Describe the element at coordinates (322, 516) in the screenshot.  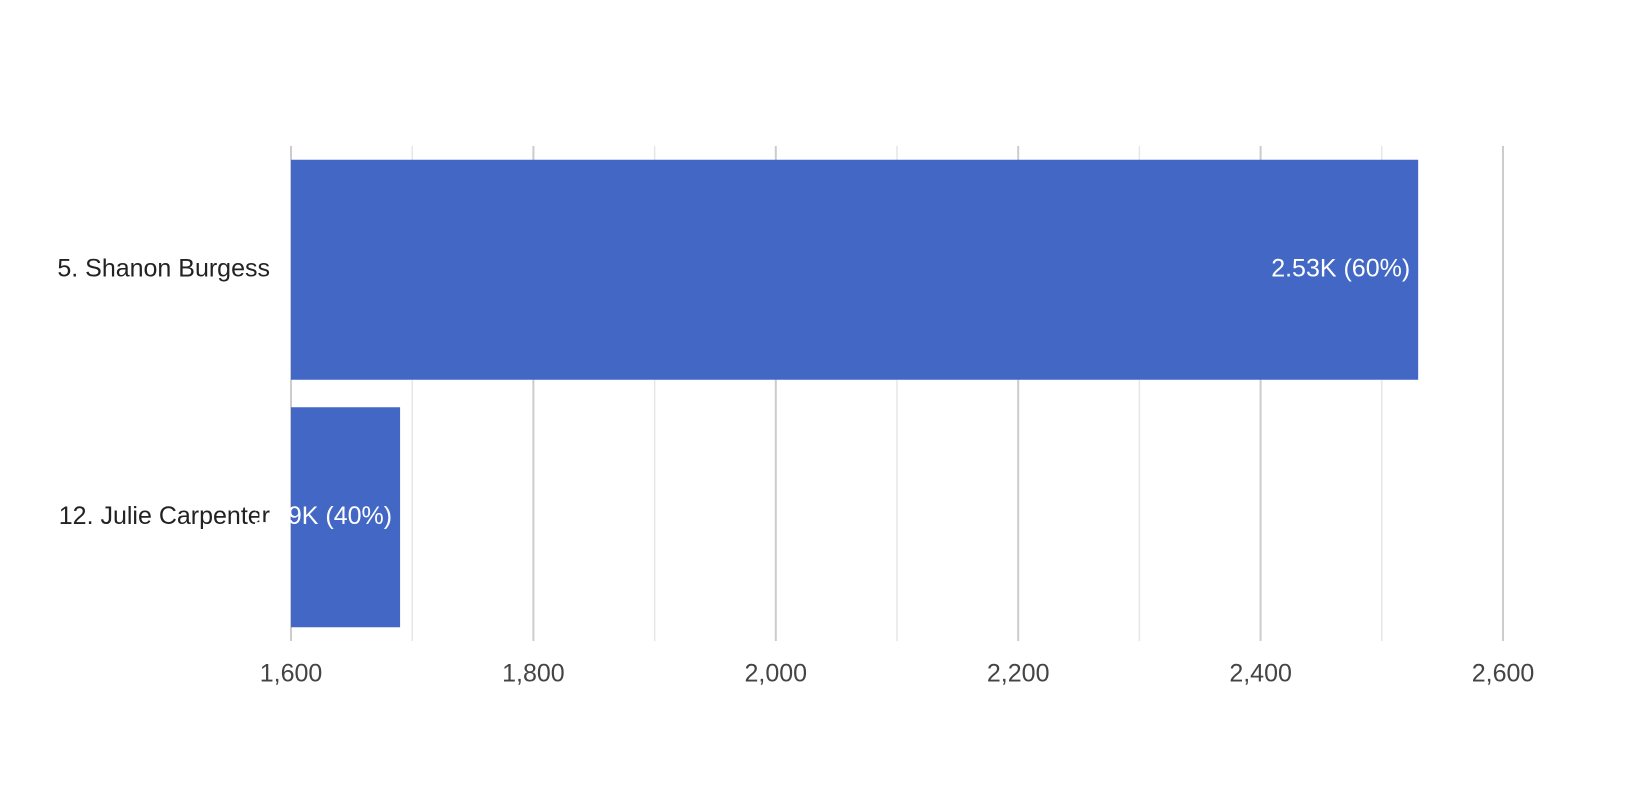
I see `value-label: 1.69K (40%)` at that location.